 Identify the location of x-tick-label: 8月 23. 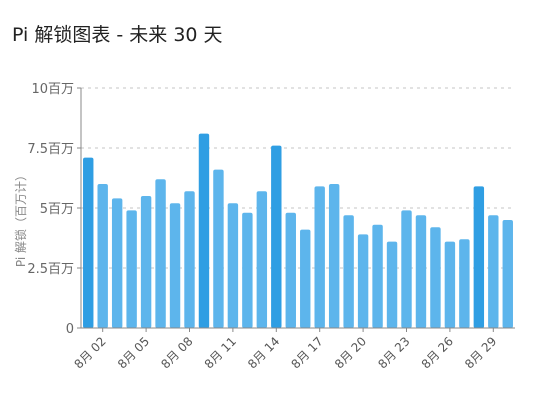
(393, 352).